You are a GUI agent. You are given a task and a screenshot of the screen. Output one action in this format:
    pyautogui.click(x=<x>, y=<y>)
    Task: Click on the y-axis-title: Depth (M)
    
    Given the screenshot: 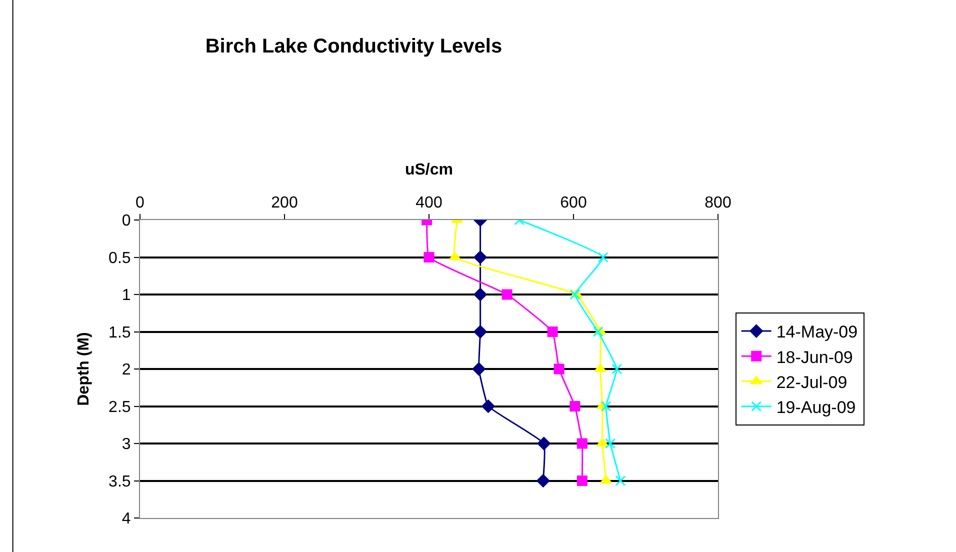 What is the action you would take?
    pyautogui.click(x=83, y=369)
    